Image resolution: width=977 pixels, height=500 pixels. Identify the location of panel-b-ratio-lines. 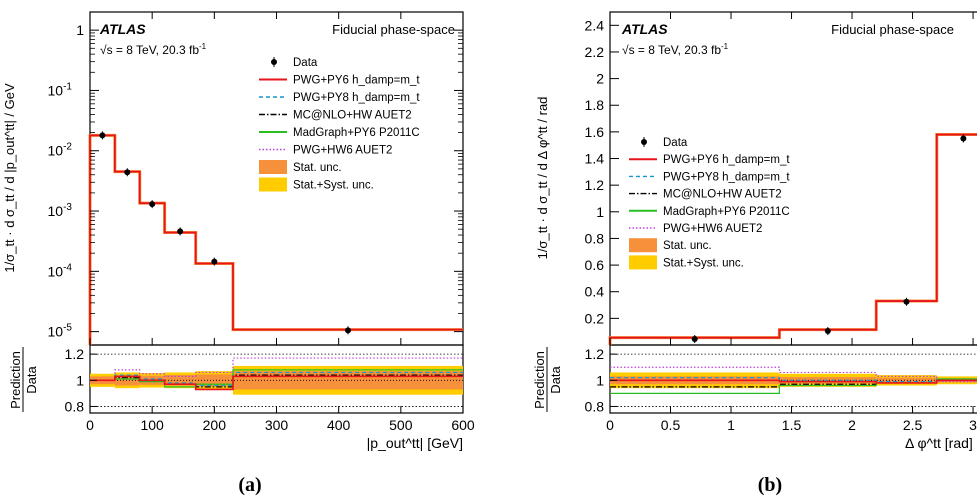
(793, 380).